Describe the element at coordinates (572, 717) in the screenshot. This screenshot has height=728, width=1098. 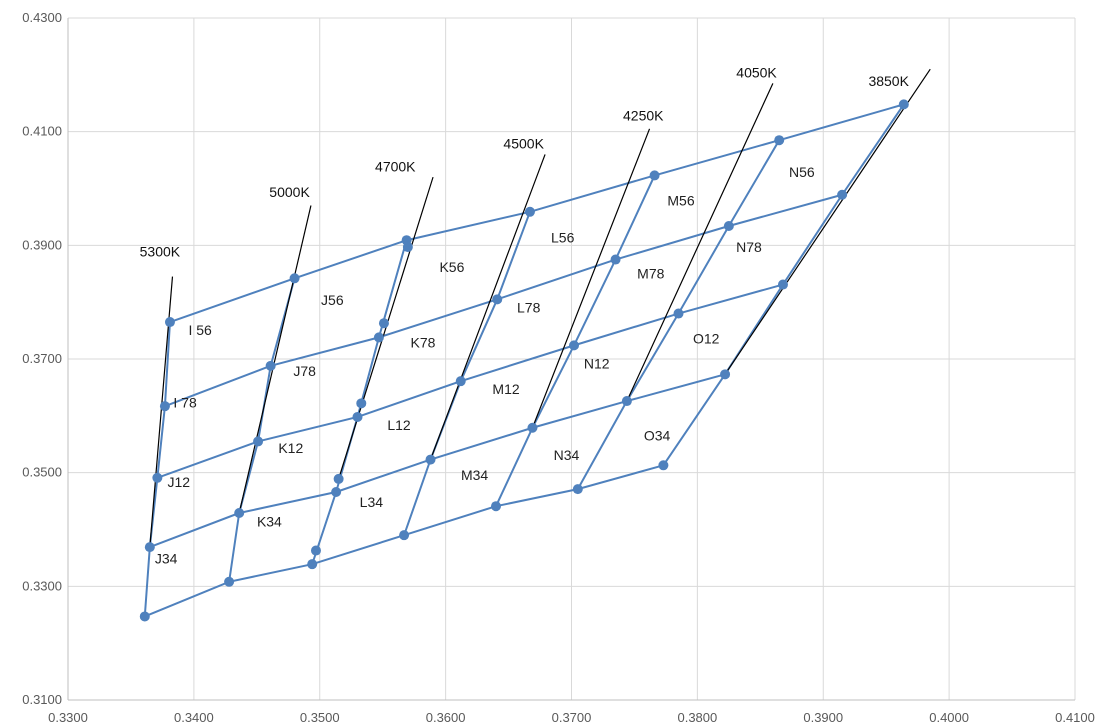
I see `x-tick-label: 0.3700` at that location.